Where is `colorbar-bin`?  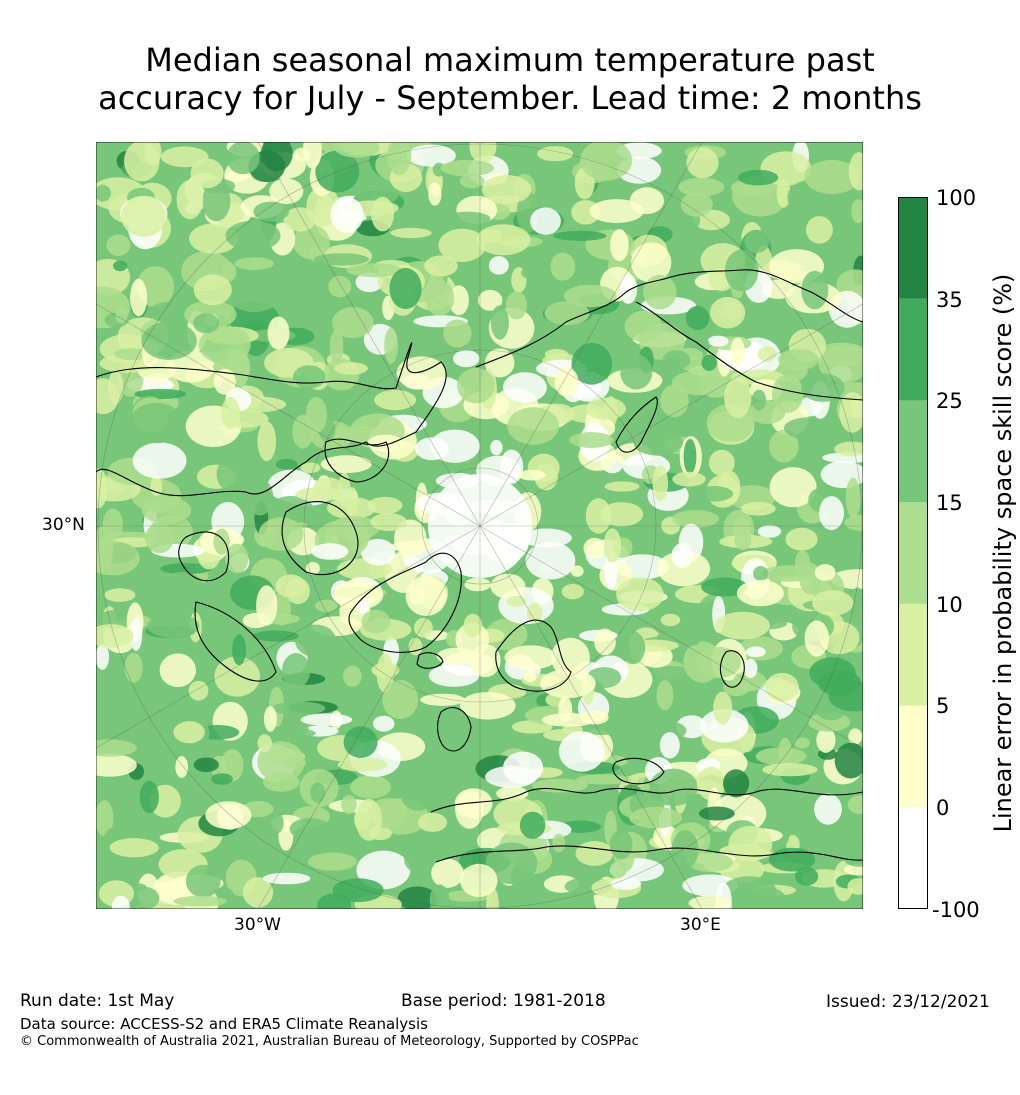 colorbar-bin is located at coordinates (913, 553).